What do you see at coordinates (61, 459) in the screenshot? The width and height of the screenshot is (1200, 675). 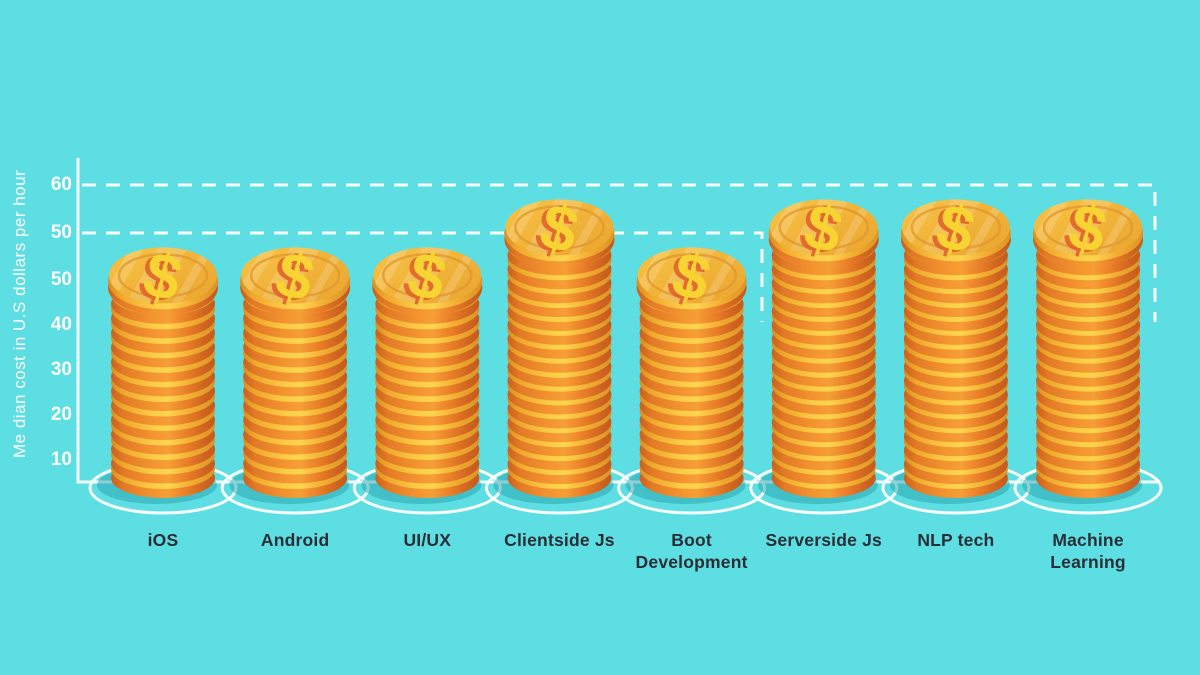 I see `y-tick-label: 10` at bounding box center [61, 459].